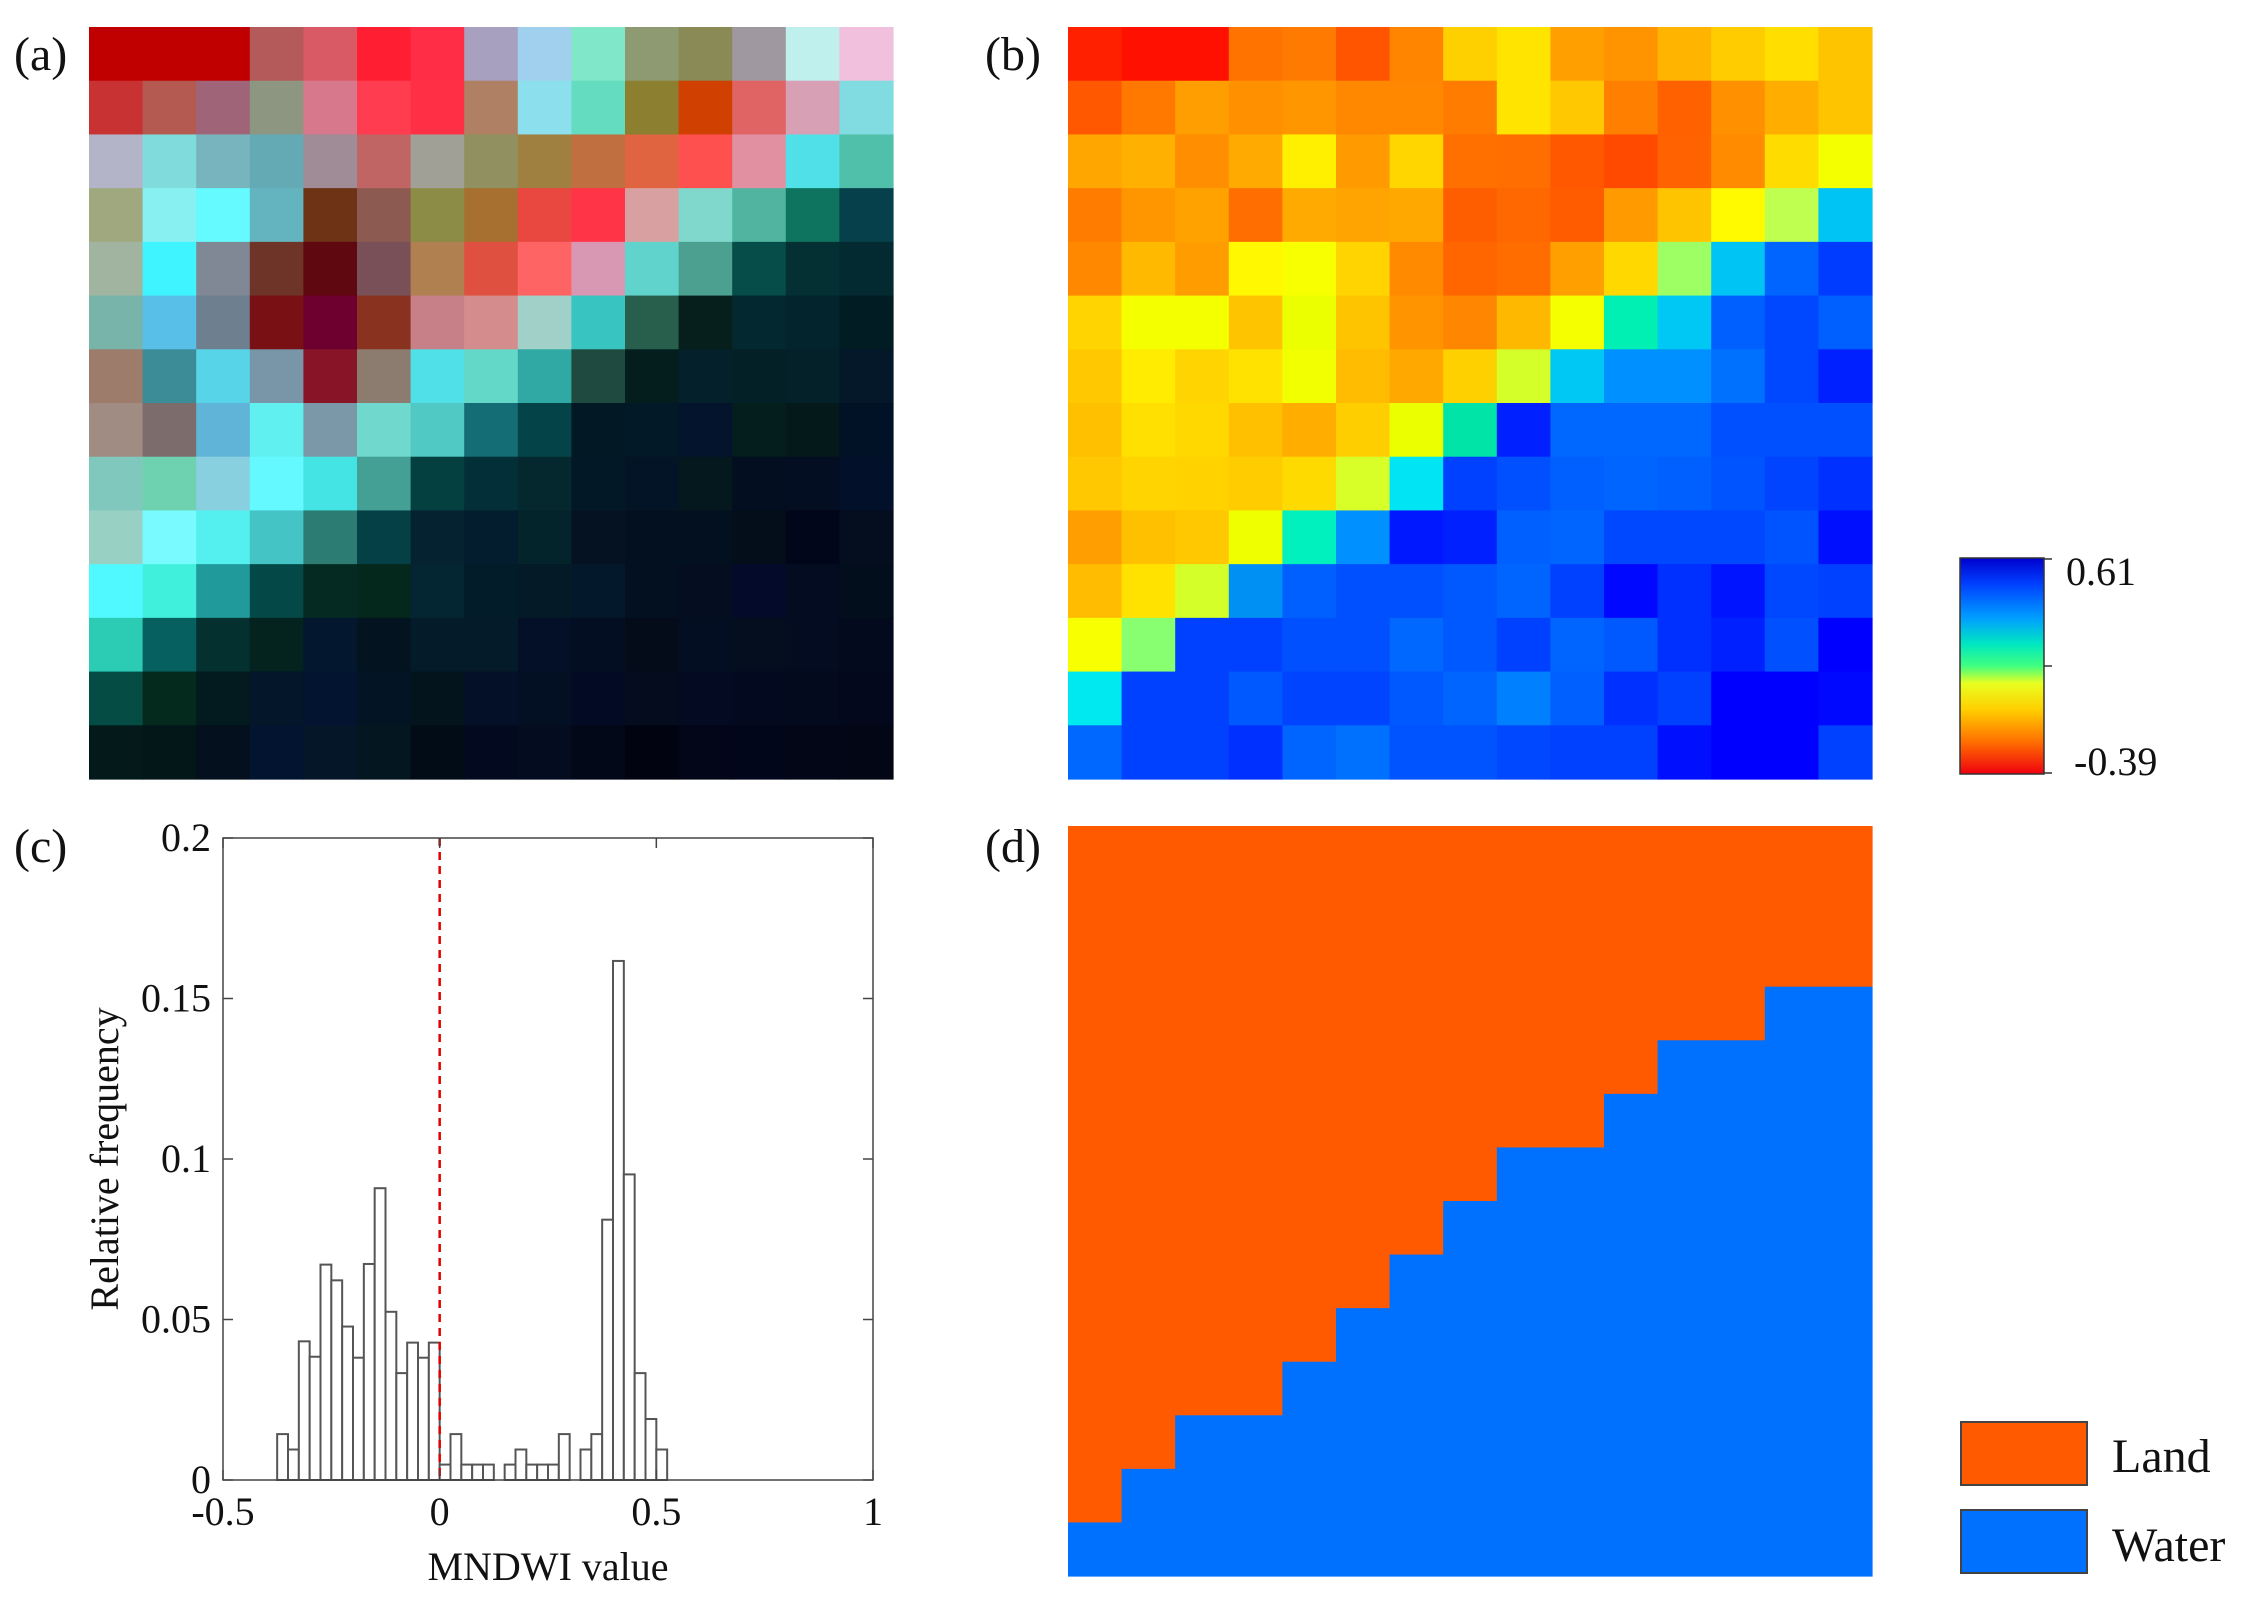  I want to click on colorbar-min-label: -0.39, so click(2115, 761).